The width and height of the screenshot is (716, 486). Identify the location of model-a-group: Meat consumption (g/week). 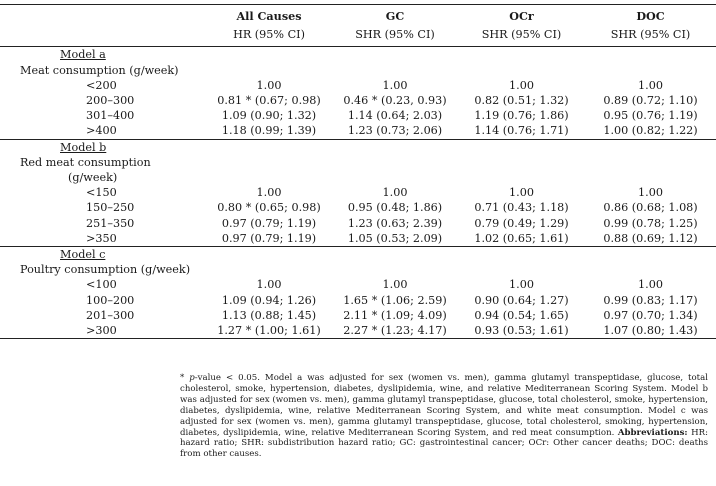
(99, 70).